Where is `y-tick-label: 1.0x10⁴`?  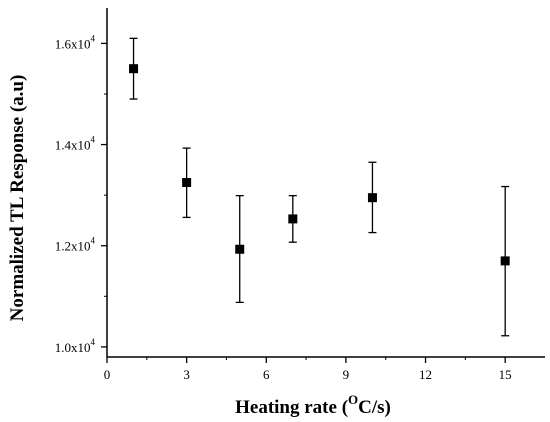 y-tick-label: 1.0x10⁴ is located at coordinates (75, 346).